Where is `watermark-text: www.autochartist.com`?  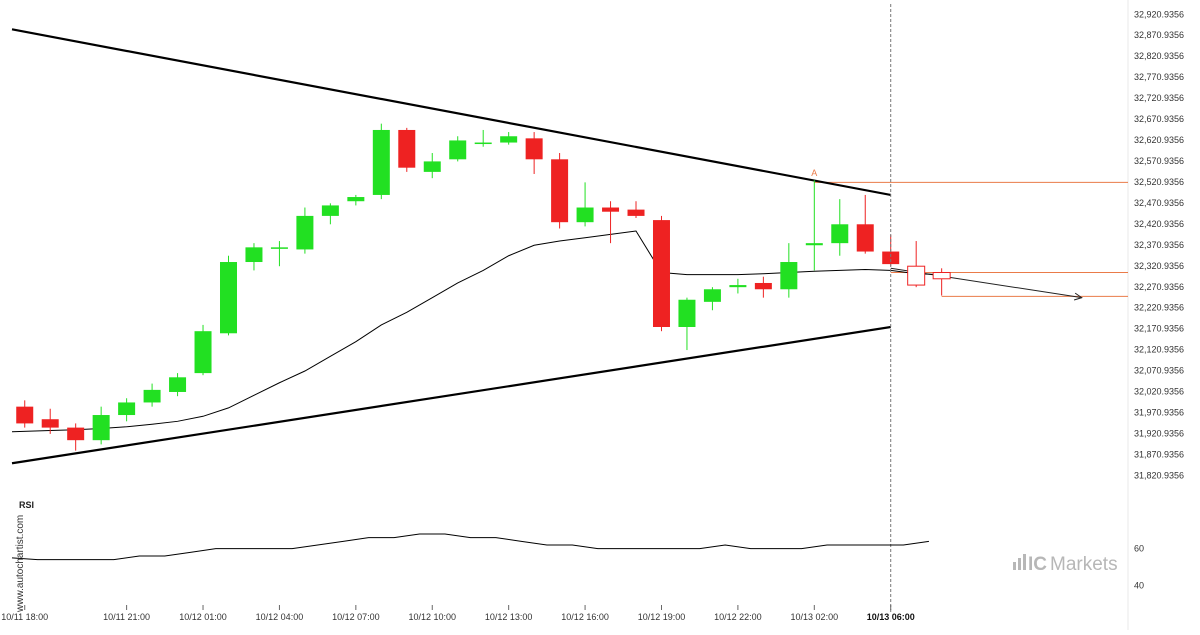 watermark-text: www.autochartist.com is located at coordinates (20, 564).